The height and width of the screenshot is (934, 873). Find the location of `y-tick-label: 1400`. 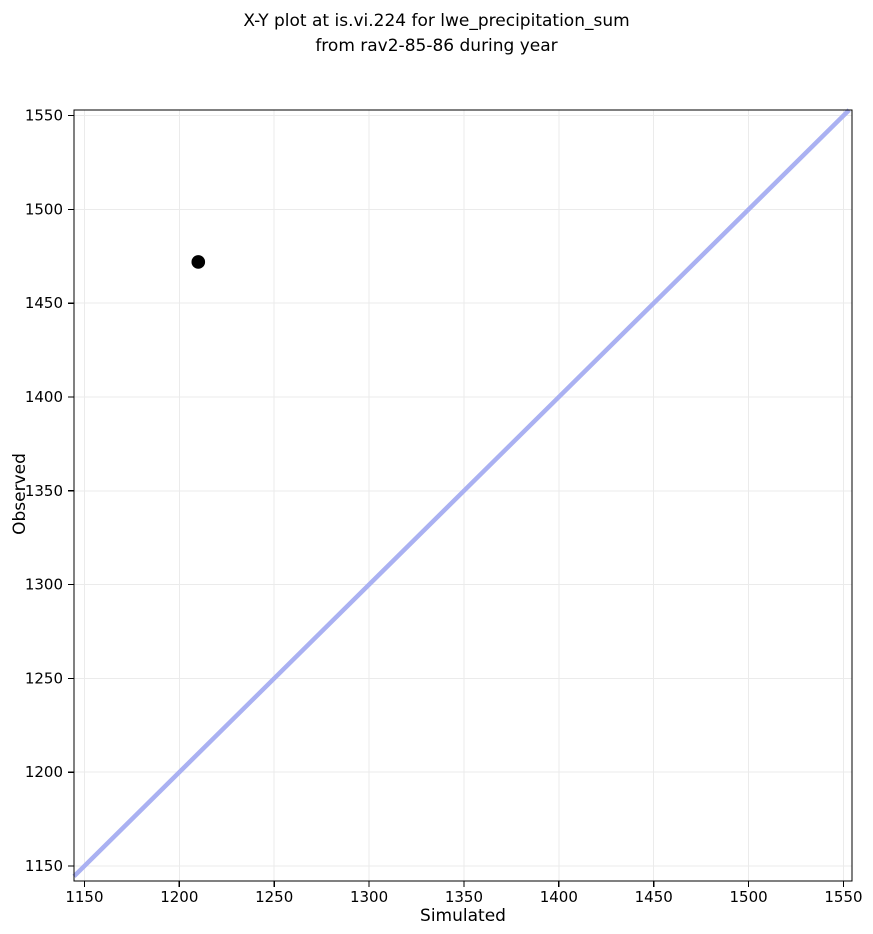

y-tick-label: 1400 is located at coordinates (44, 397).